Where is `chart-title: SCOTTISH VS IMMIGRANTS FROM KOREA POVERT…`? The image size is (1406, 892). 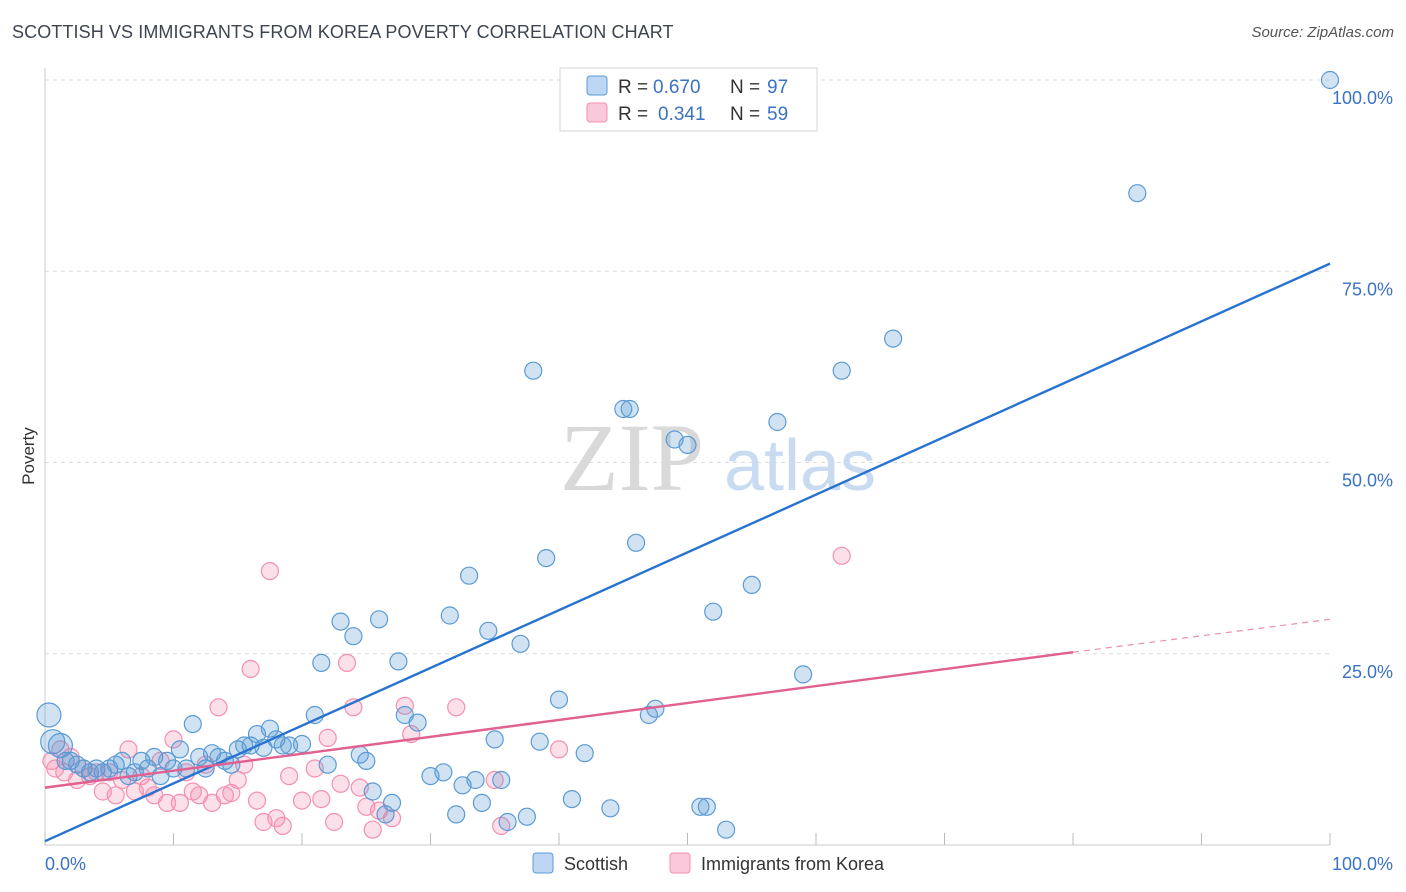
chart-title: SCOTTISH VS IMMIGRANTS FROM KOREA POVERT… is located at coordinates (343, 32).